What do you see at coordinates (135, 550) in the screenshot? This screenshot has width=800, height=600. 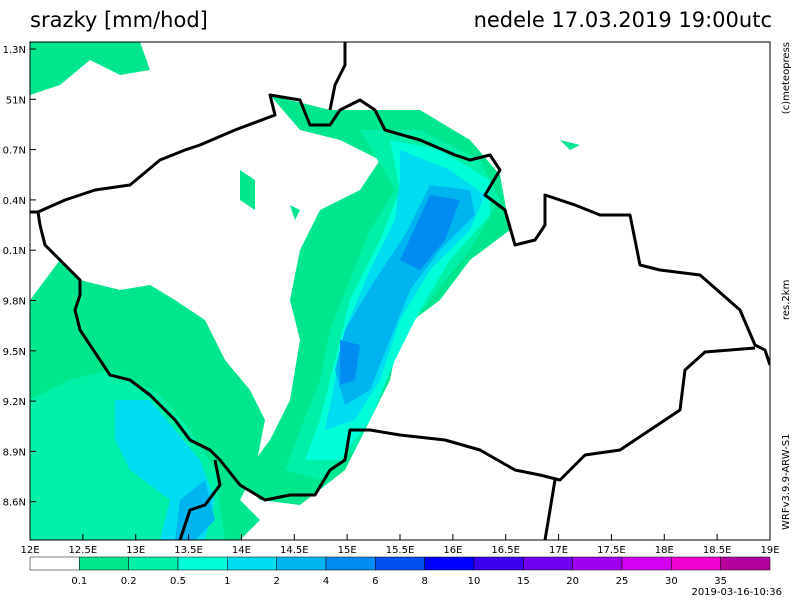 I see `lon-label: 13E` at bounding box center [135, 550].